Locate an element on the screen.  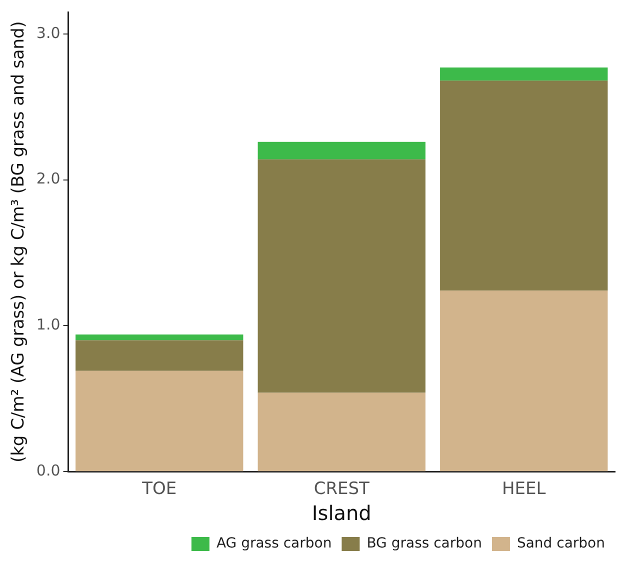
y-tick-label: 3.0 is located at coordinates (48, 33).